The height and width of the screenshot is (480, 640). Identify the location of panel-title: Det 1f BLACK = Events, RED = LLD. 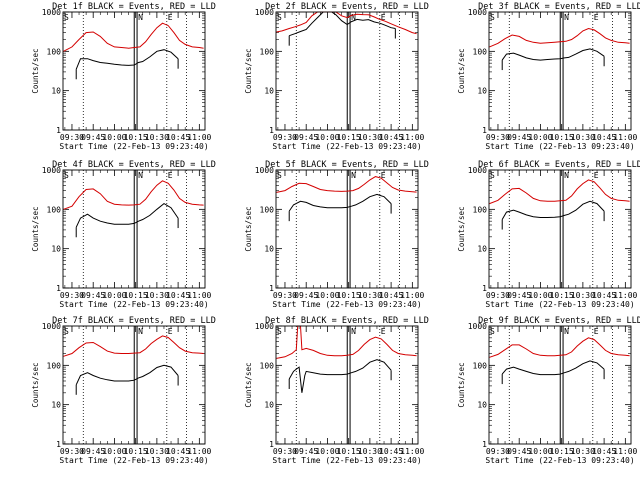
(134, 7).